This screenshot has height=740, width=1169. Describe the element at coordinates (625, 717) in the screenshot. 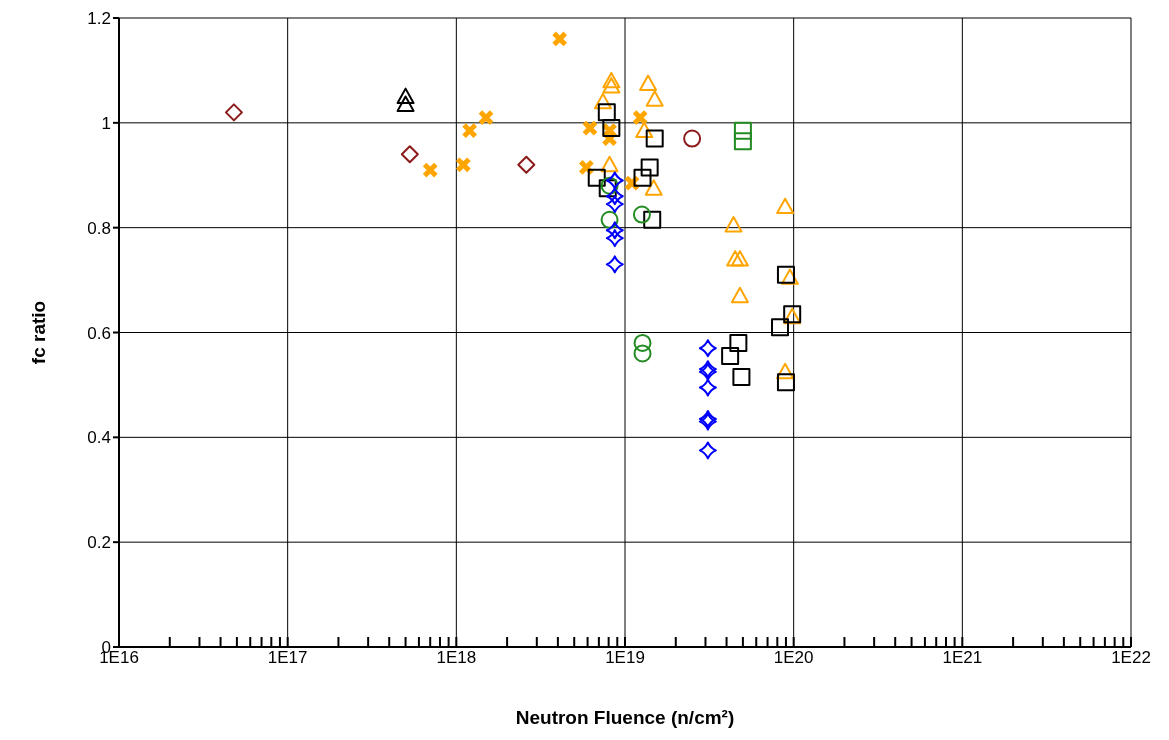

I see `x-axis-title: Neutron Fluence (n/cm²)` at that location.